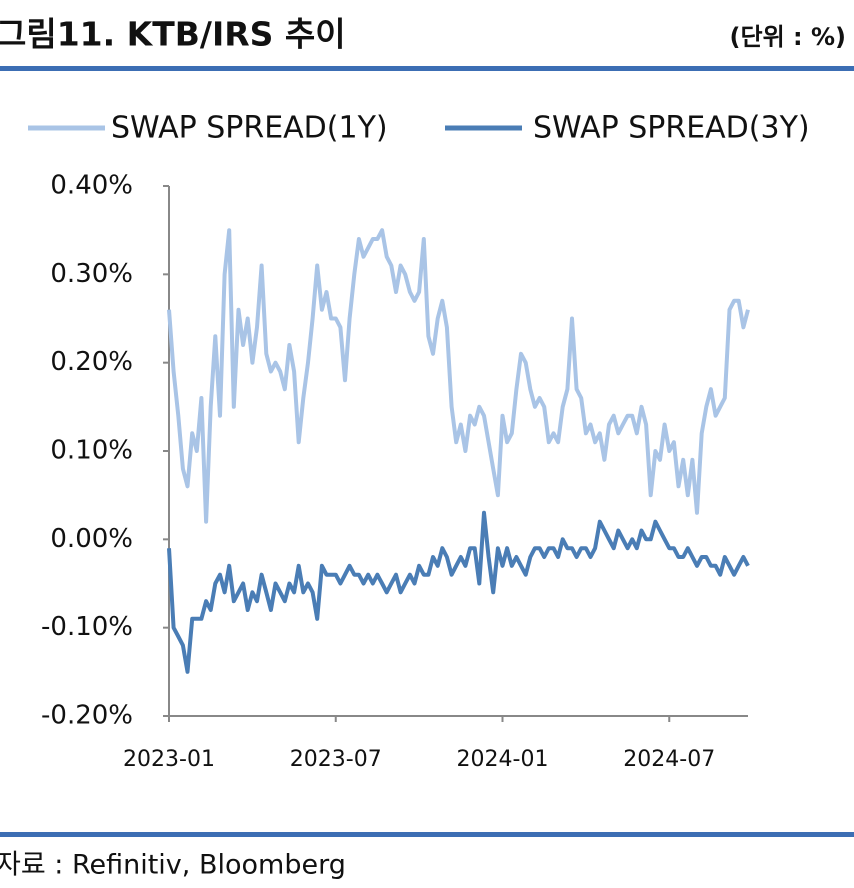  What do you see at coordinates (87, 716) in the screenshot?
I see `y-tick-label: -0.20%` at bounding box center [87, 716].